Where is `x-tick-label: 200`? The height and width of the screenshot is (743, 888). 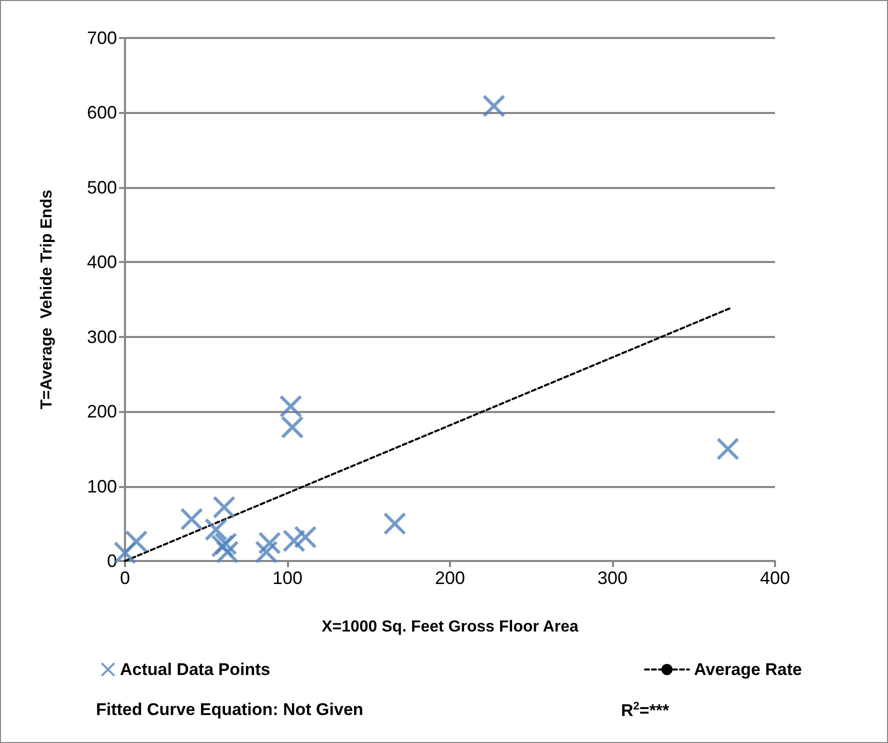 x-tick-label: 200 is located at coordinates (450, 578).